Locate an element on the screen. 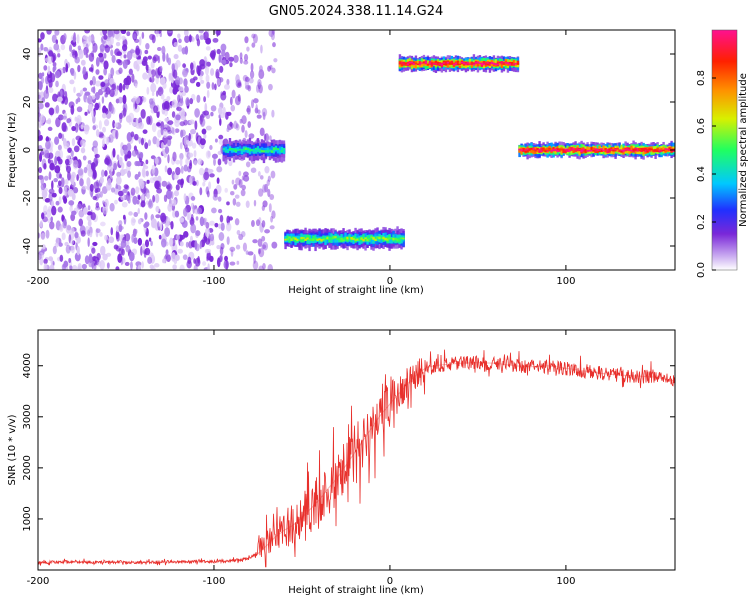 This screenshot has width=750, height=600. snr-y-axis-label: SNR (10 * v/v) is located at coordinates (12, 449).